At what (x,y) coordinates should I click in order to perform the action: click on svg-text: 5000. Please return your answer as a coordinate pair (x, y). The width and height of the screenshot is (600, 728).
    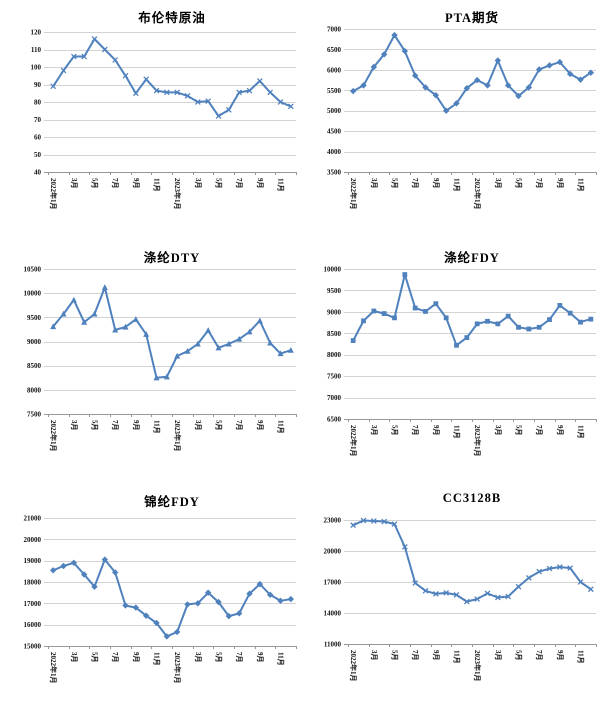
    Looking at the image, I should click on (334, 111).